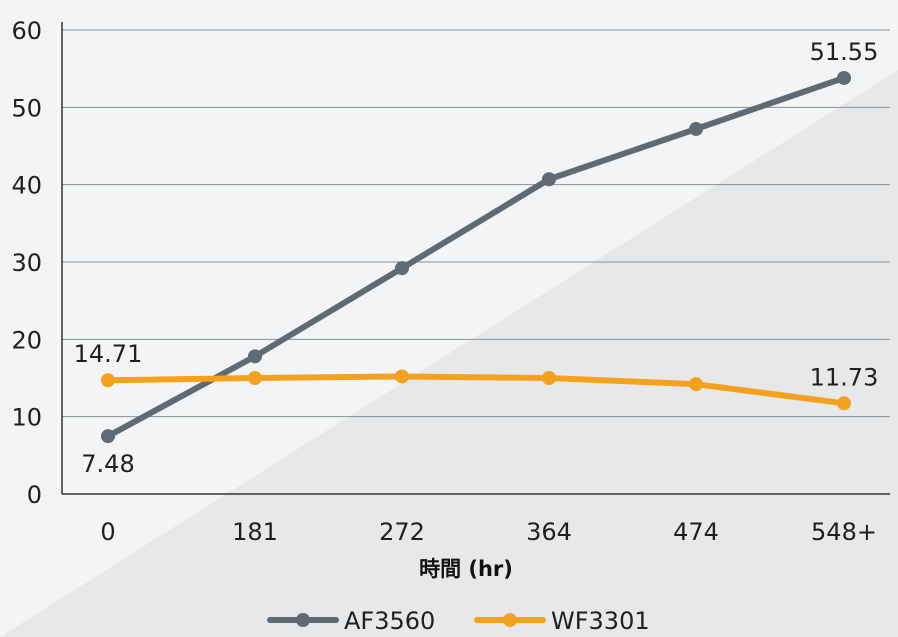 This screenshot has width=898, height=637. Describe the element at coordinates (844, 52) in the screenshot. I see `data-label: 51.55` at that location.